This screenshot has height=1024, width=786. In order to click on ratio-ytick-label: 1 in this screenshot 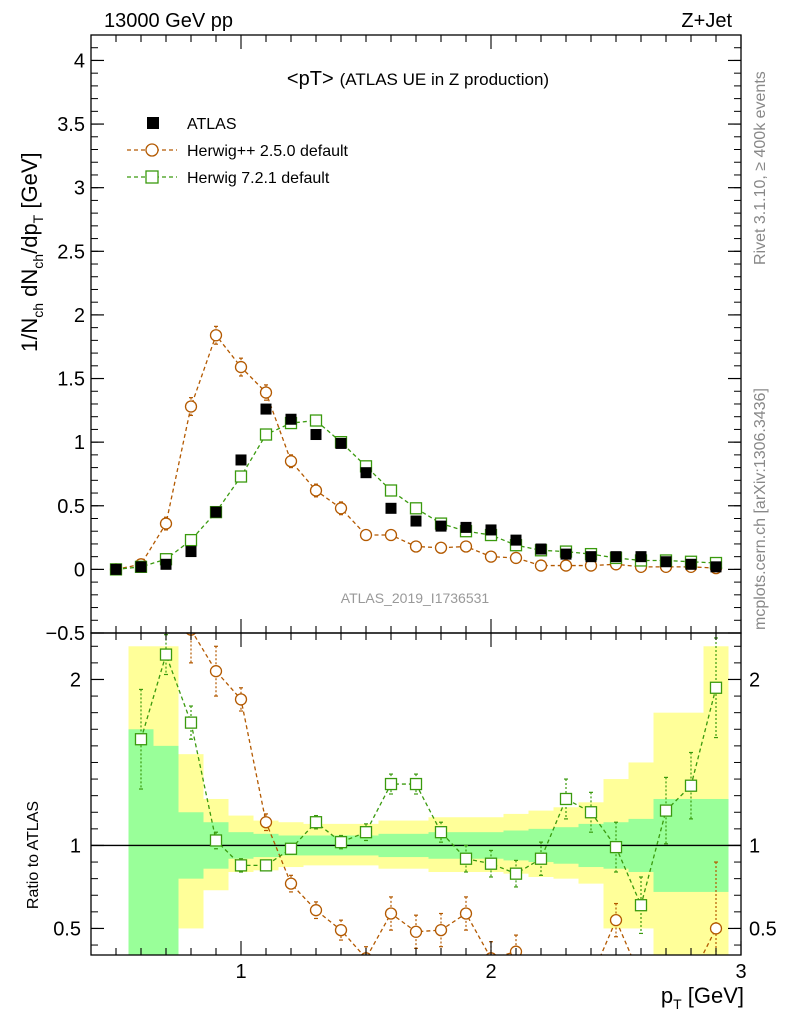, I will do `click(75, 846)`.